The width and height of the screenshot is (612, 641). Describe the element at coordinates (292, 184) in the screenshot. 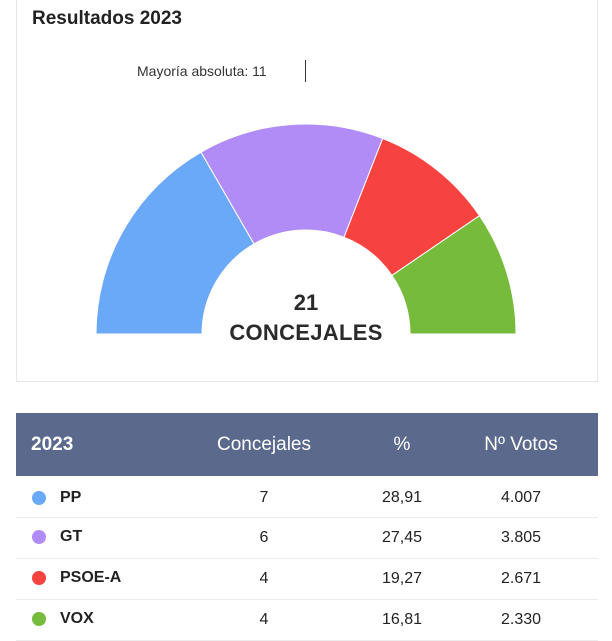

I see `seat-segment-gt` at that location.